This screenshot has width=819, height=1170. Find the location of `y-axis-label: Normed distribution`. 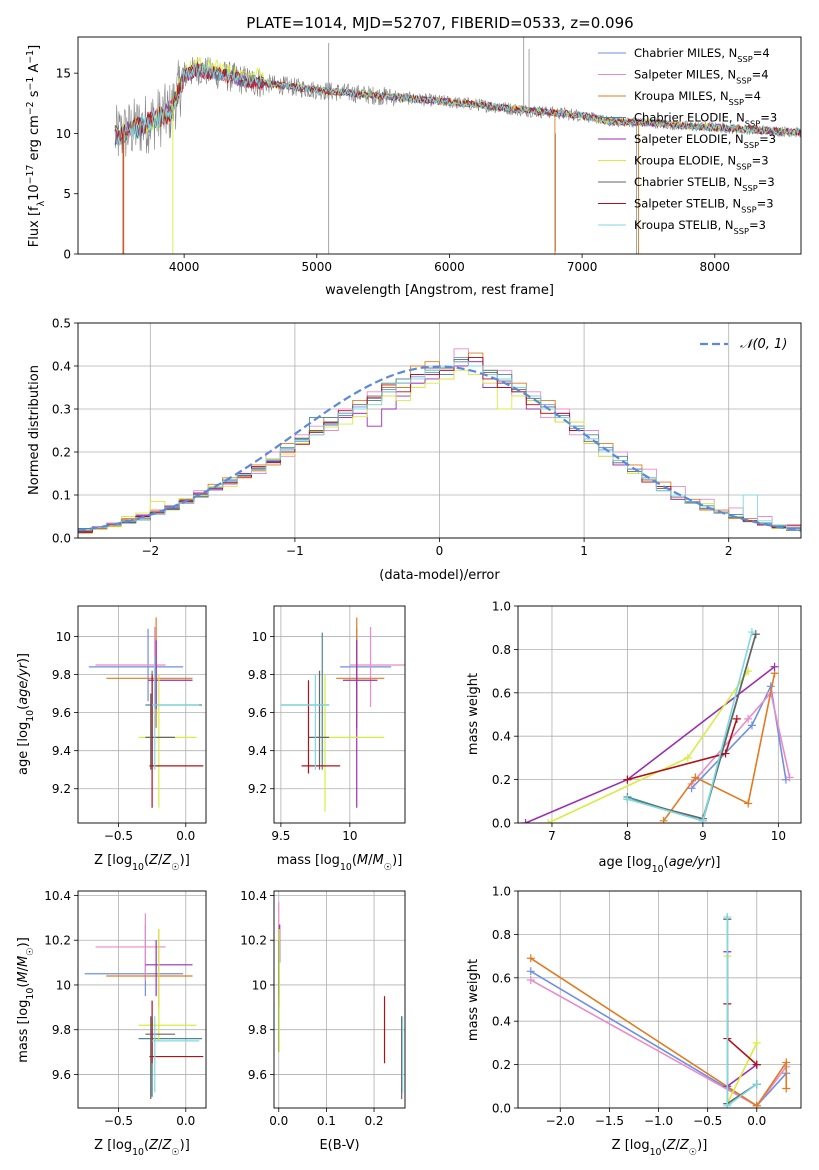

y-axis-label: Normed distribution is located at coordinates (34, 430).